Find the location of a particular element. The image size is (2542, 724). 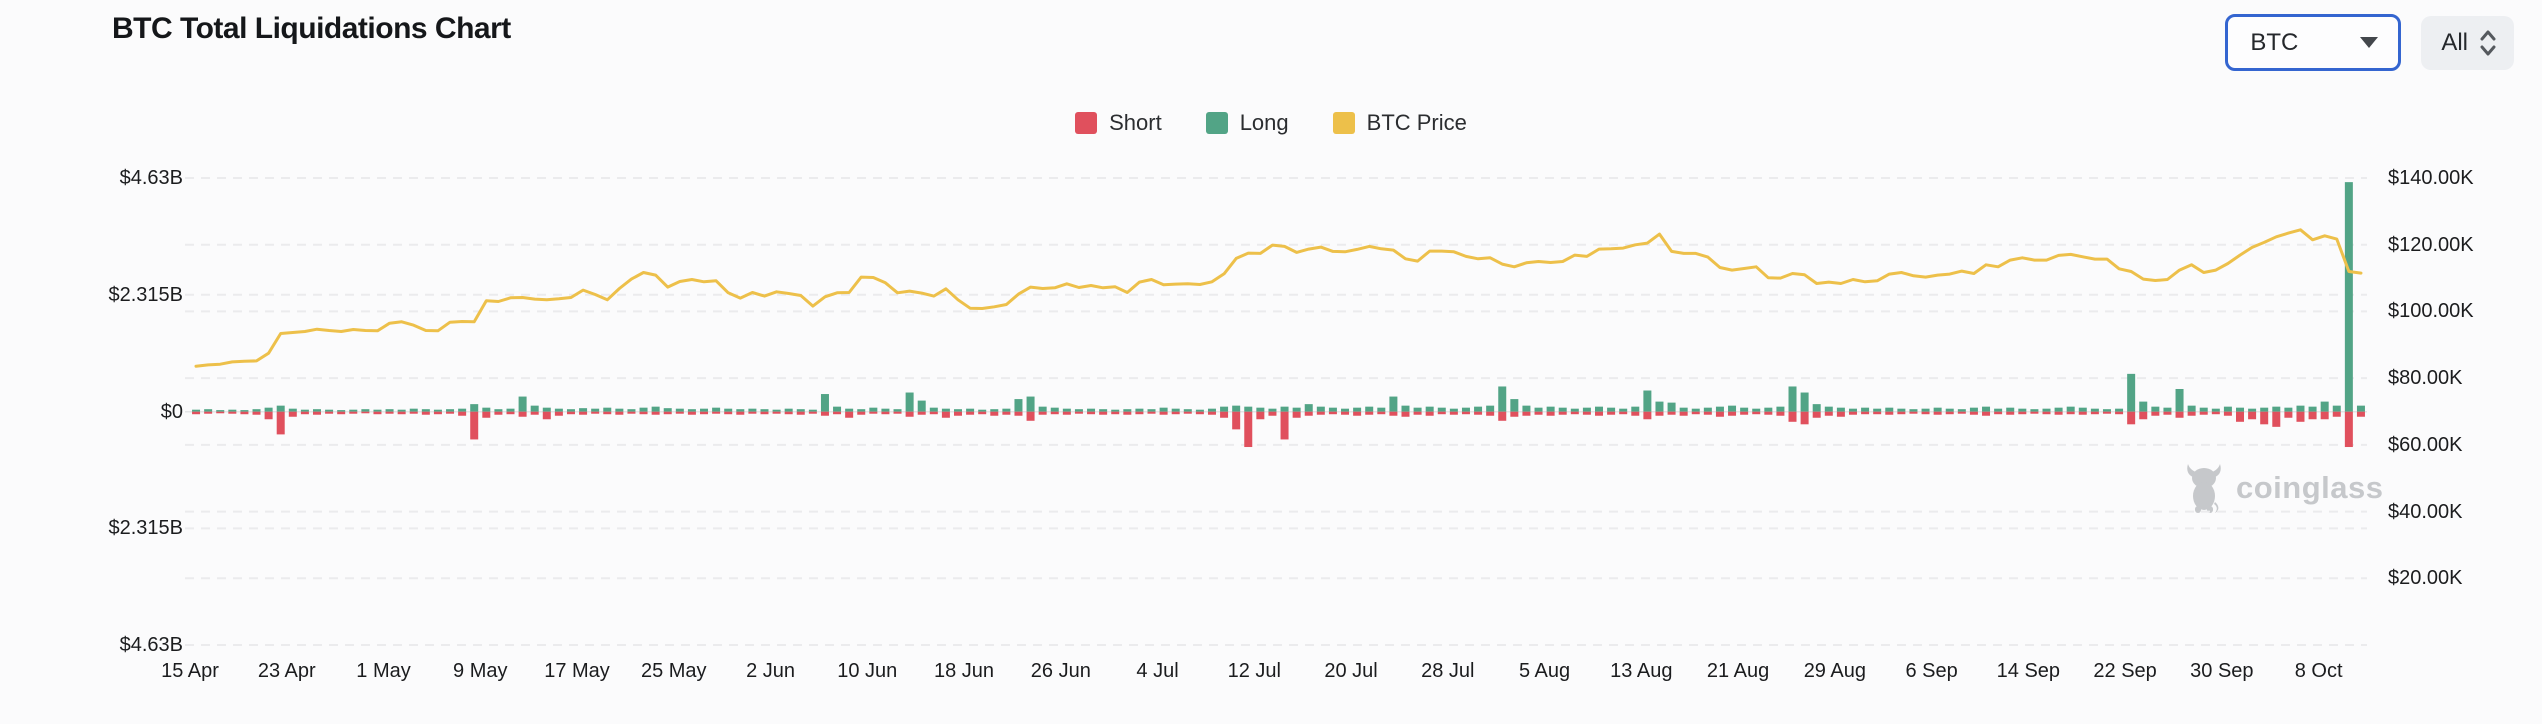

symbol-dropdown-value: BTC is located at coordinates (2274, 42).